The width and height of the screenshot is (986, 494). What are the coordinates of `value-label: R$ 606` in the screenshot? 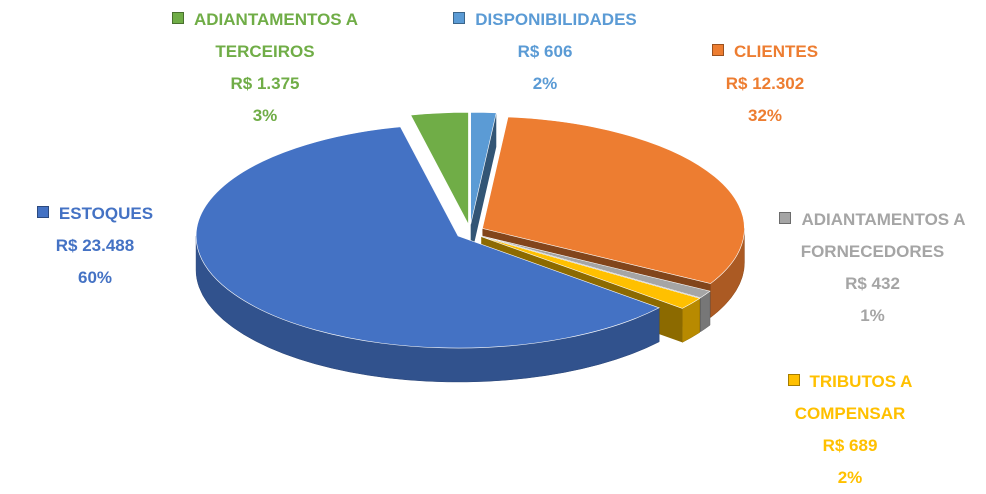 It's located at (545, 51).